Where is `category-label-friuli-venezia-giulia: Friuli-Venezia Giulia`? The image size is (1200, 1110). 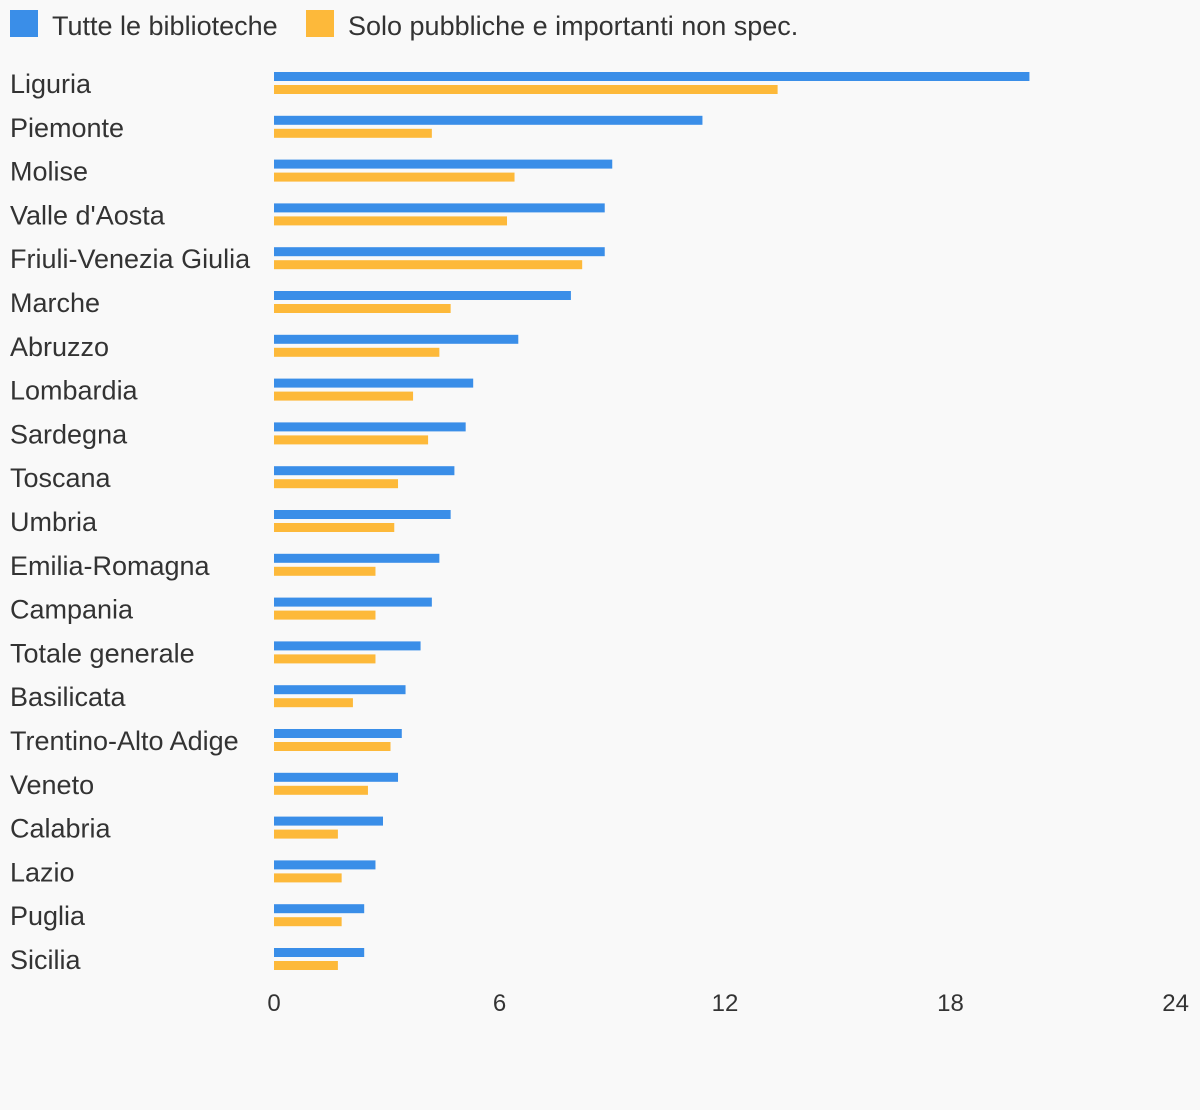
category-label-friuli-venezia-giulia: Friuli-Venezia Giulia is located at coordinates (130, 259).